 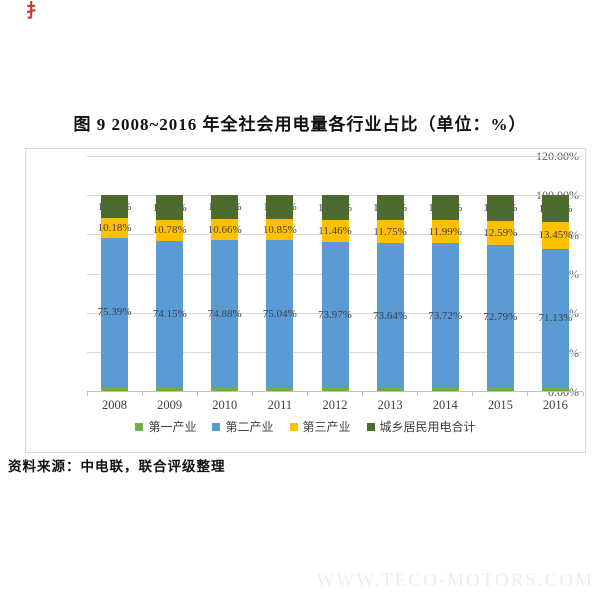 I want to click on legend-item: 第二产业, so click(x=243, y=427).